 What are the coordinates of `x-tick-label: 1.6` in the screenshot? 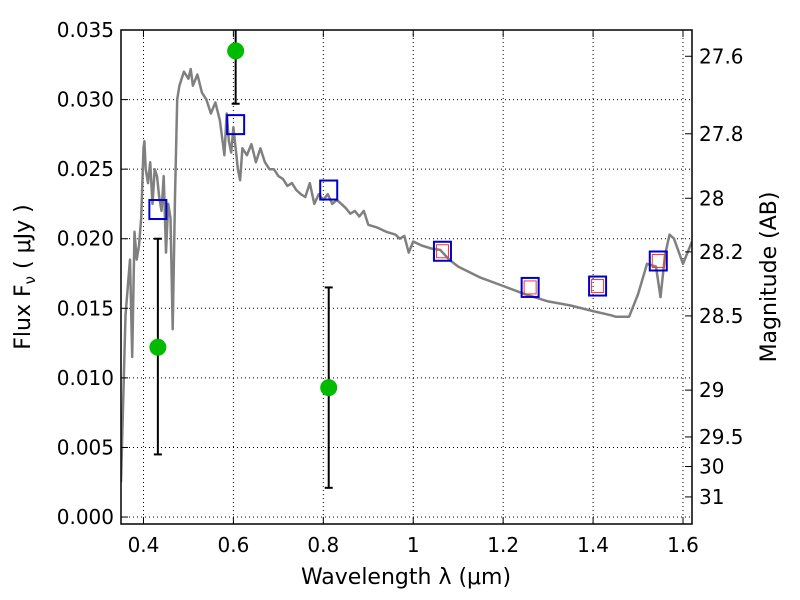 It's located at (683, 545).